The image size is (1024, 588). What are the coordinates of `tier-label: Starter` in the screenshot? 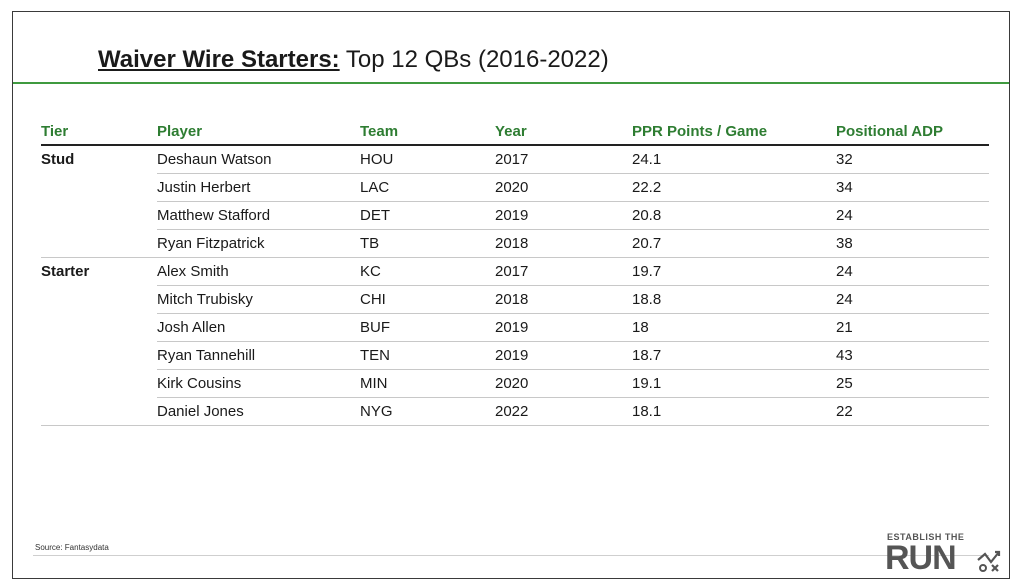 It's located at (65, 272).